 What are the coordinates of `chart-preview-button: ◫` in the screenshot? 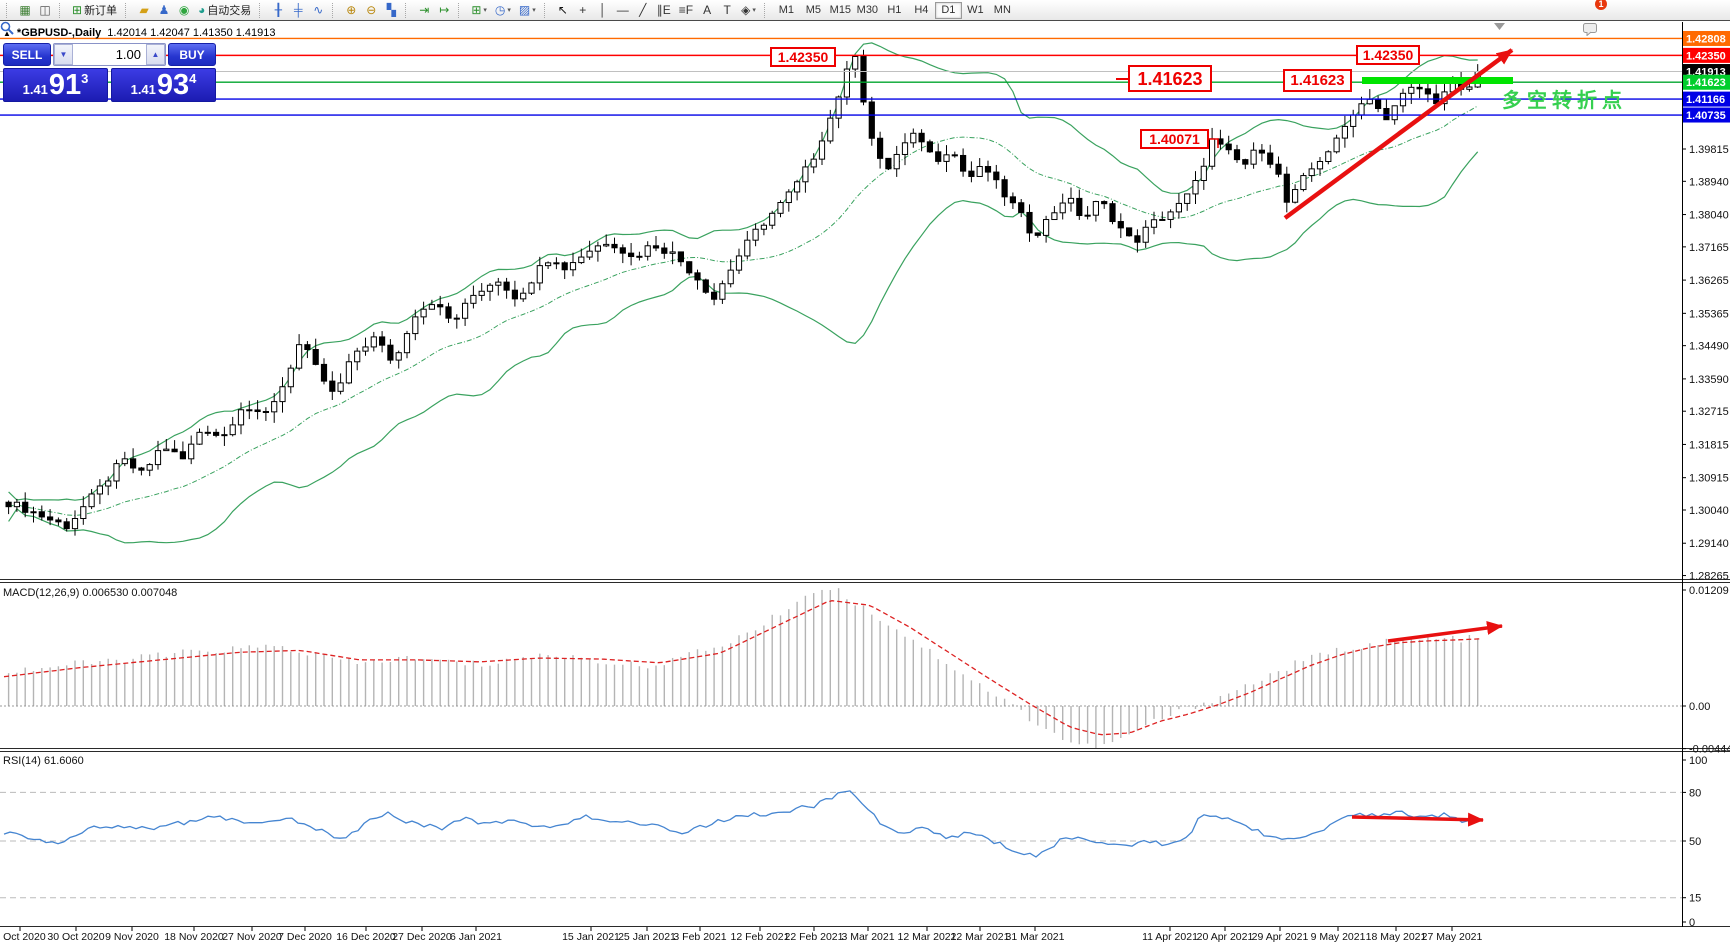 It's located at (45, 10).